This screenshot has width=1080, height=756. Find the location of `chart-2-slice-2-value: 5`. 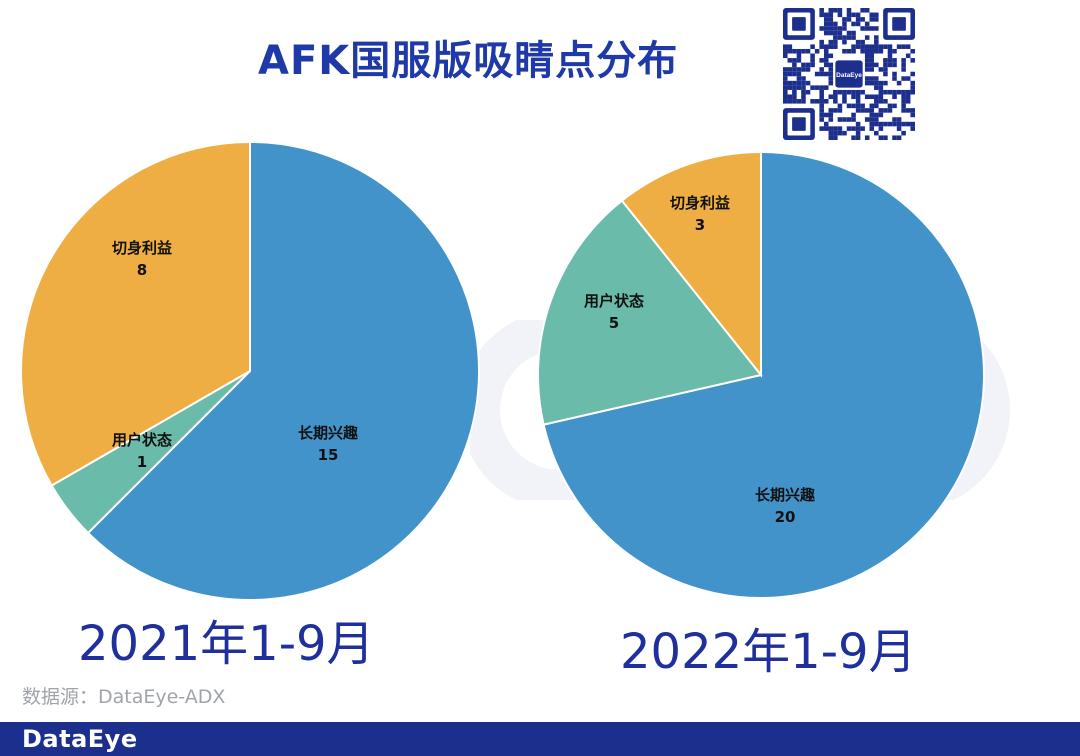

chart-2-slice-2-value: 5 is located at coordinates (614, 323).